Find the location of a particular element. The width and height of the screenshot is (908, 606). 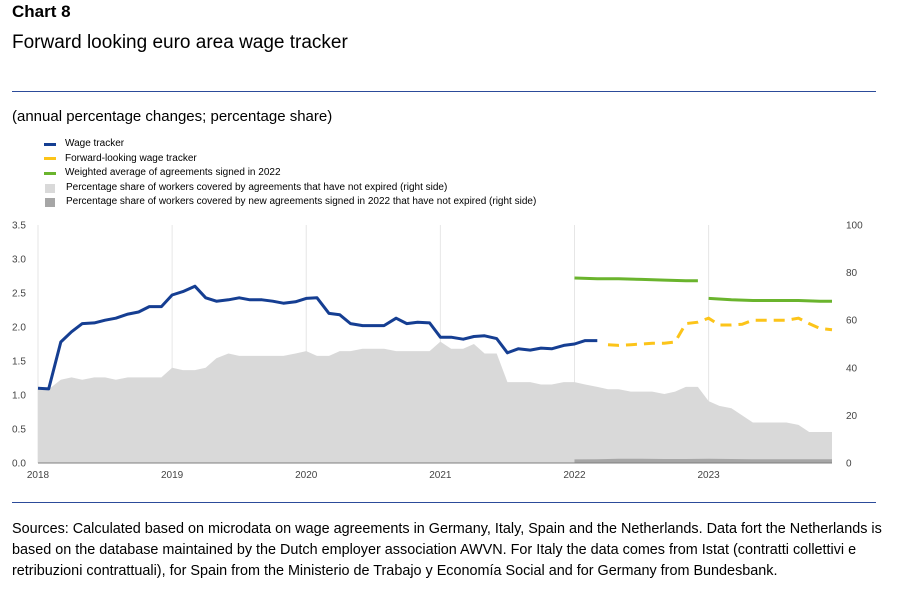

x-tick-label-2018: 2018 is located at coordinates (38, 475).